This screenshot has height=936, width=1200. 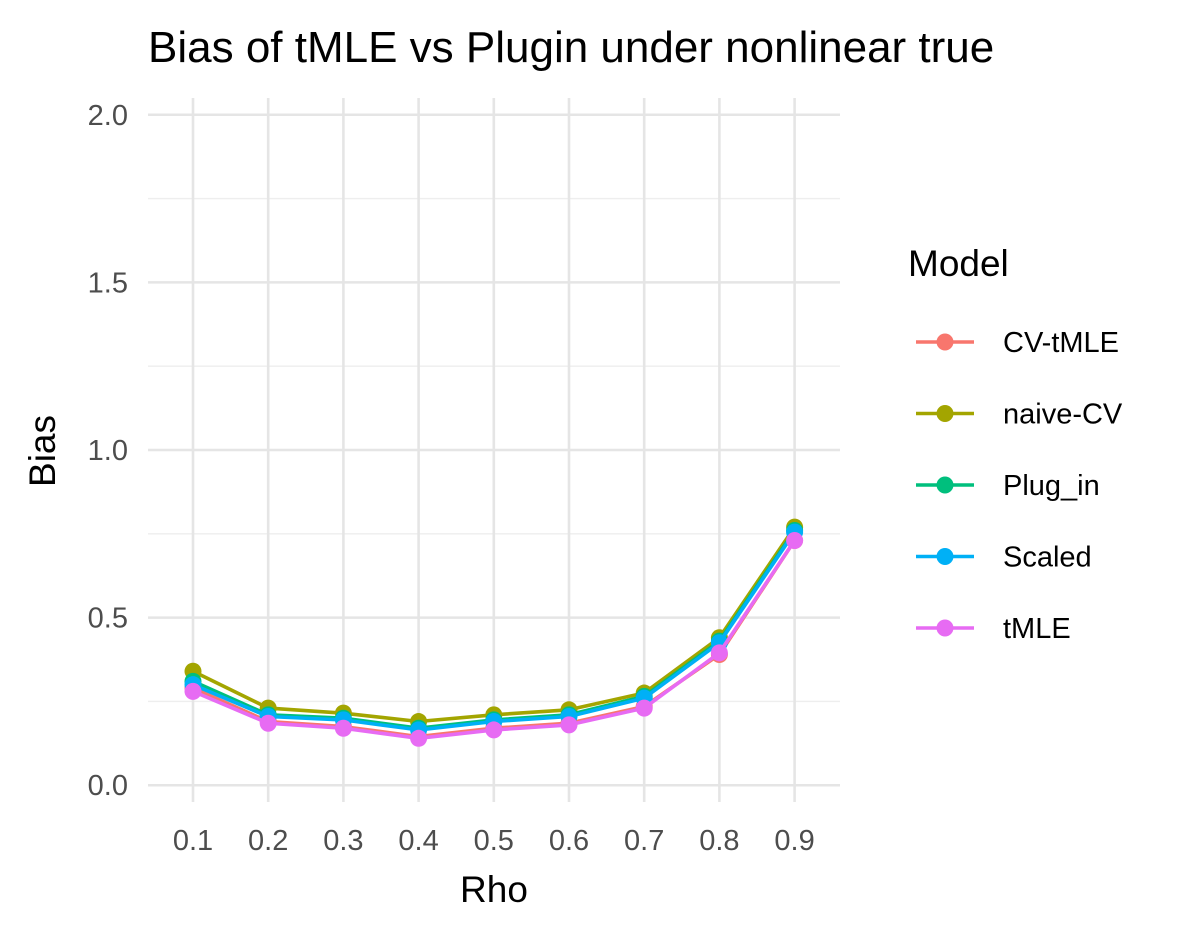 I want to click on y-tick-label: 0.5, so click(x=108, y=619).